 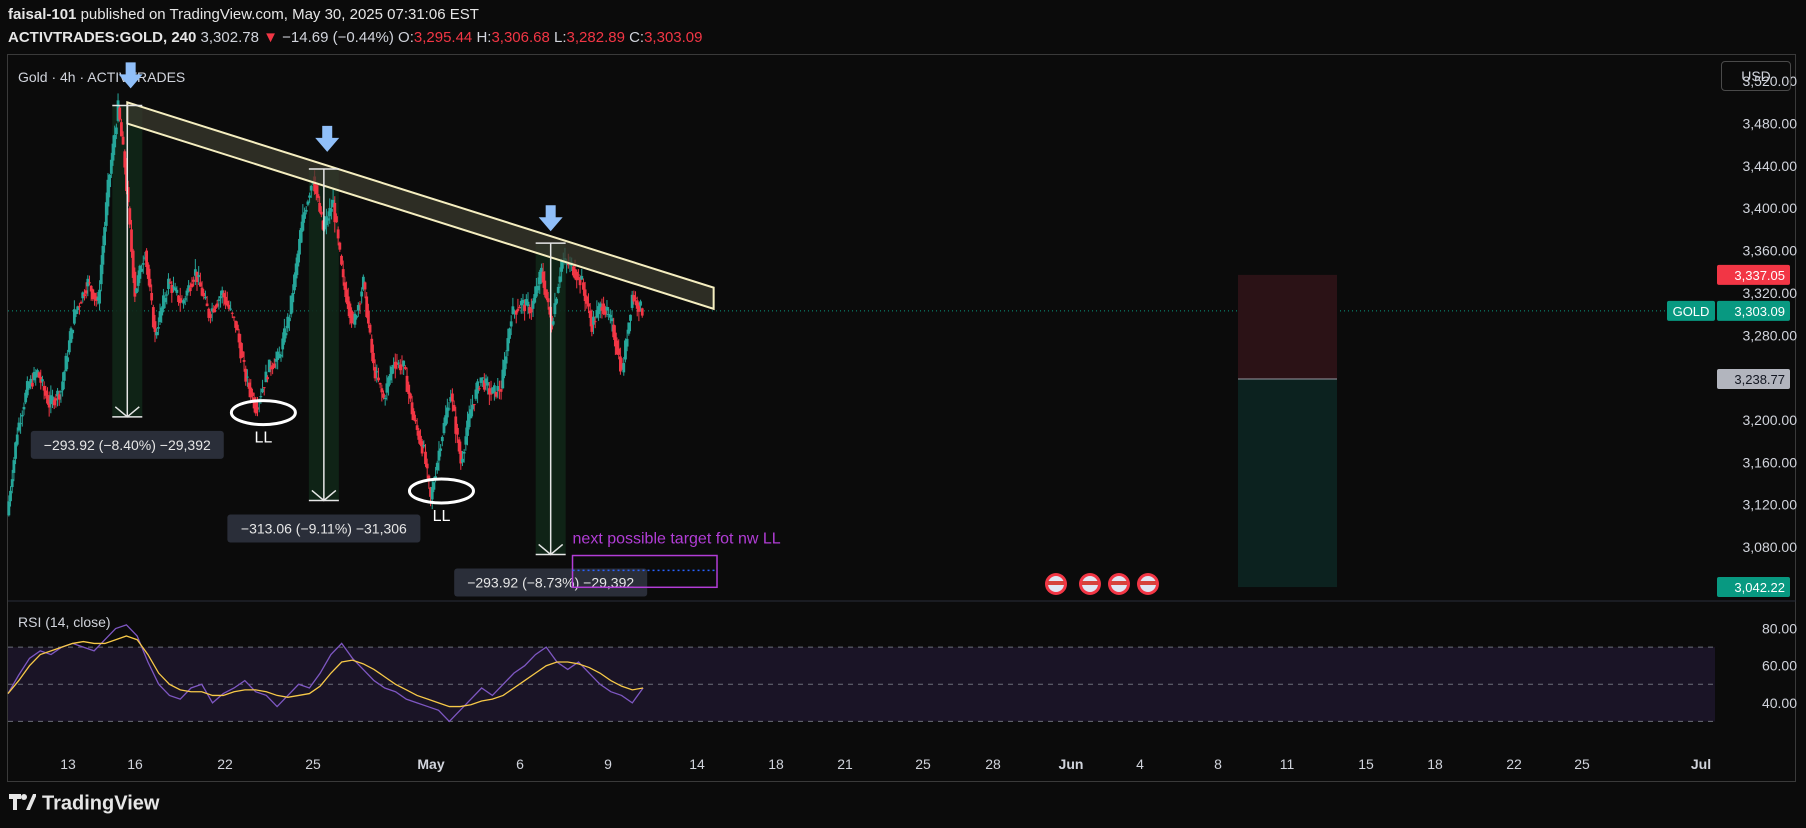 I want to click on last-price: 3,302.78, so click(x=229, y=37).